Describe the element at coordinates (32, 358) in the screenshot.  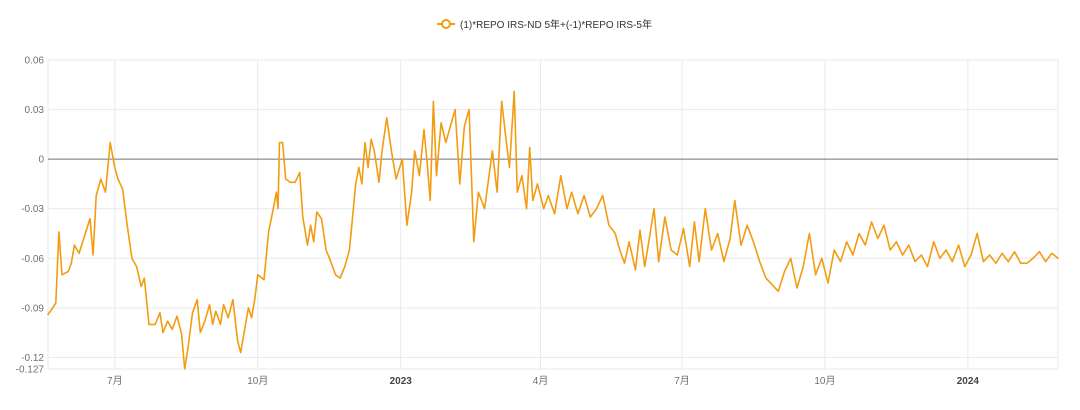
I see `y-tick-label: -0.12` at that location.